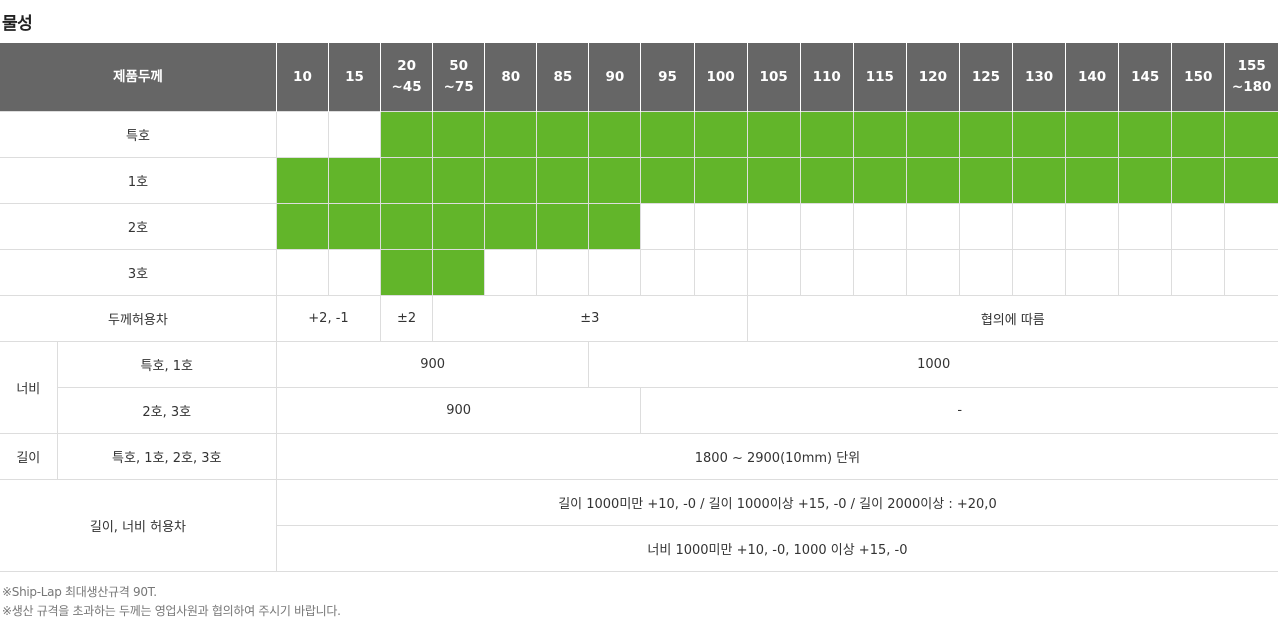  What do you see at coordinates (1251, 66) in the screenshot?
I see `thickness-label: 155` at bounding box center [1251, 66].